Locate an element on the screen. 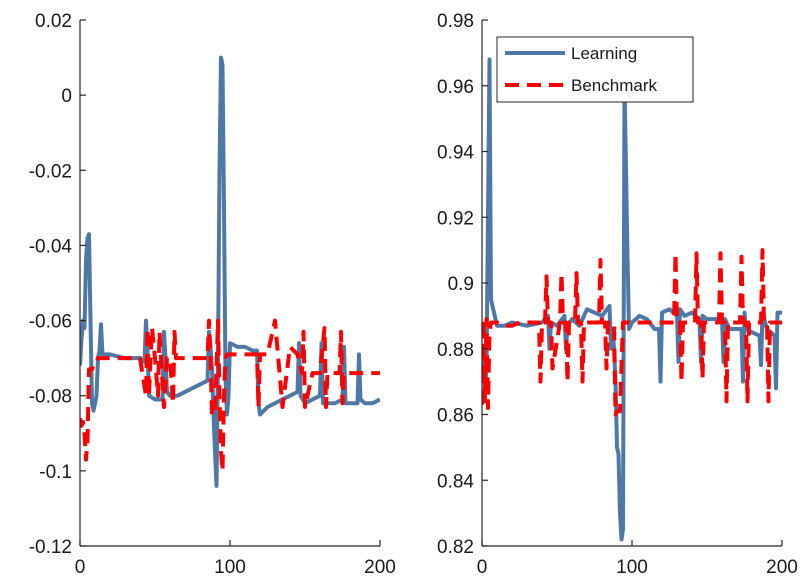 The width and height of the screenshot is (808, 582). y-tick-label: -0.02 is located at coordinates (50, 171).